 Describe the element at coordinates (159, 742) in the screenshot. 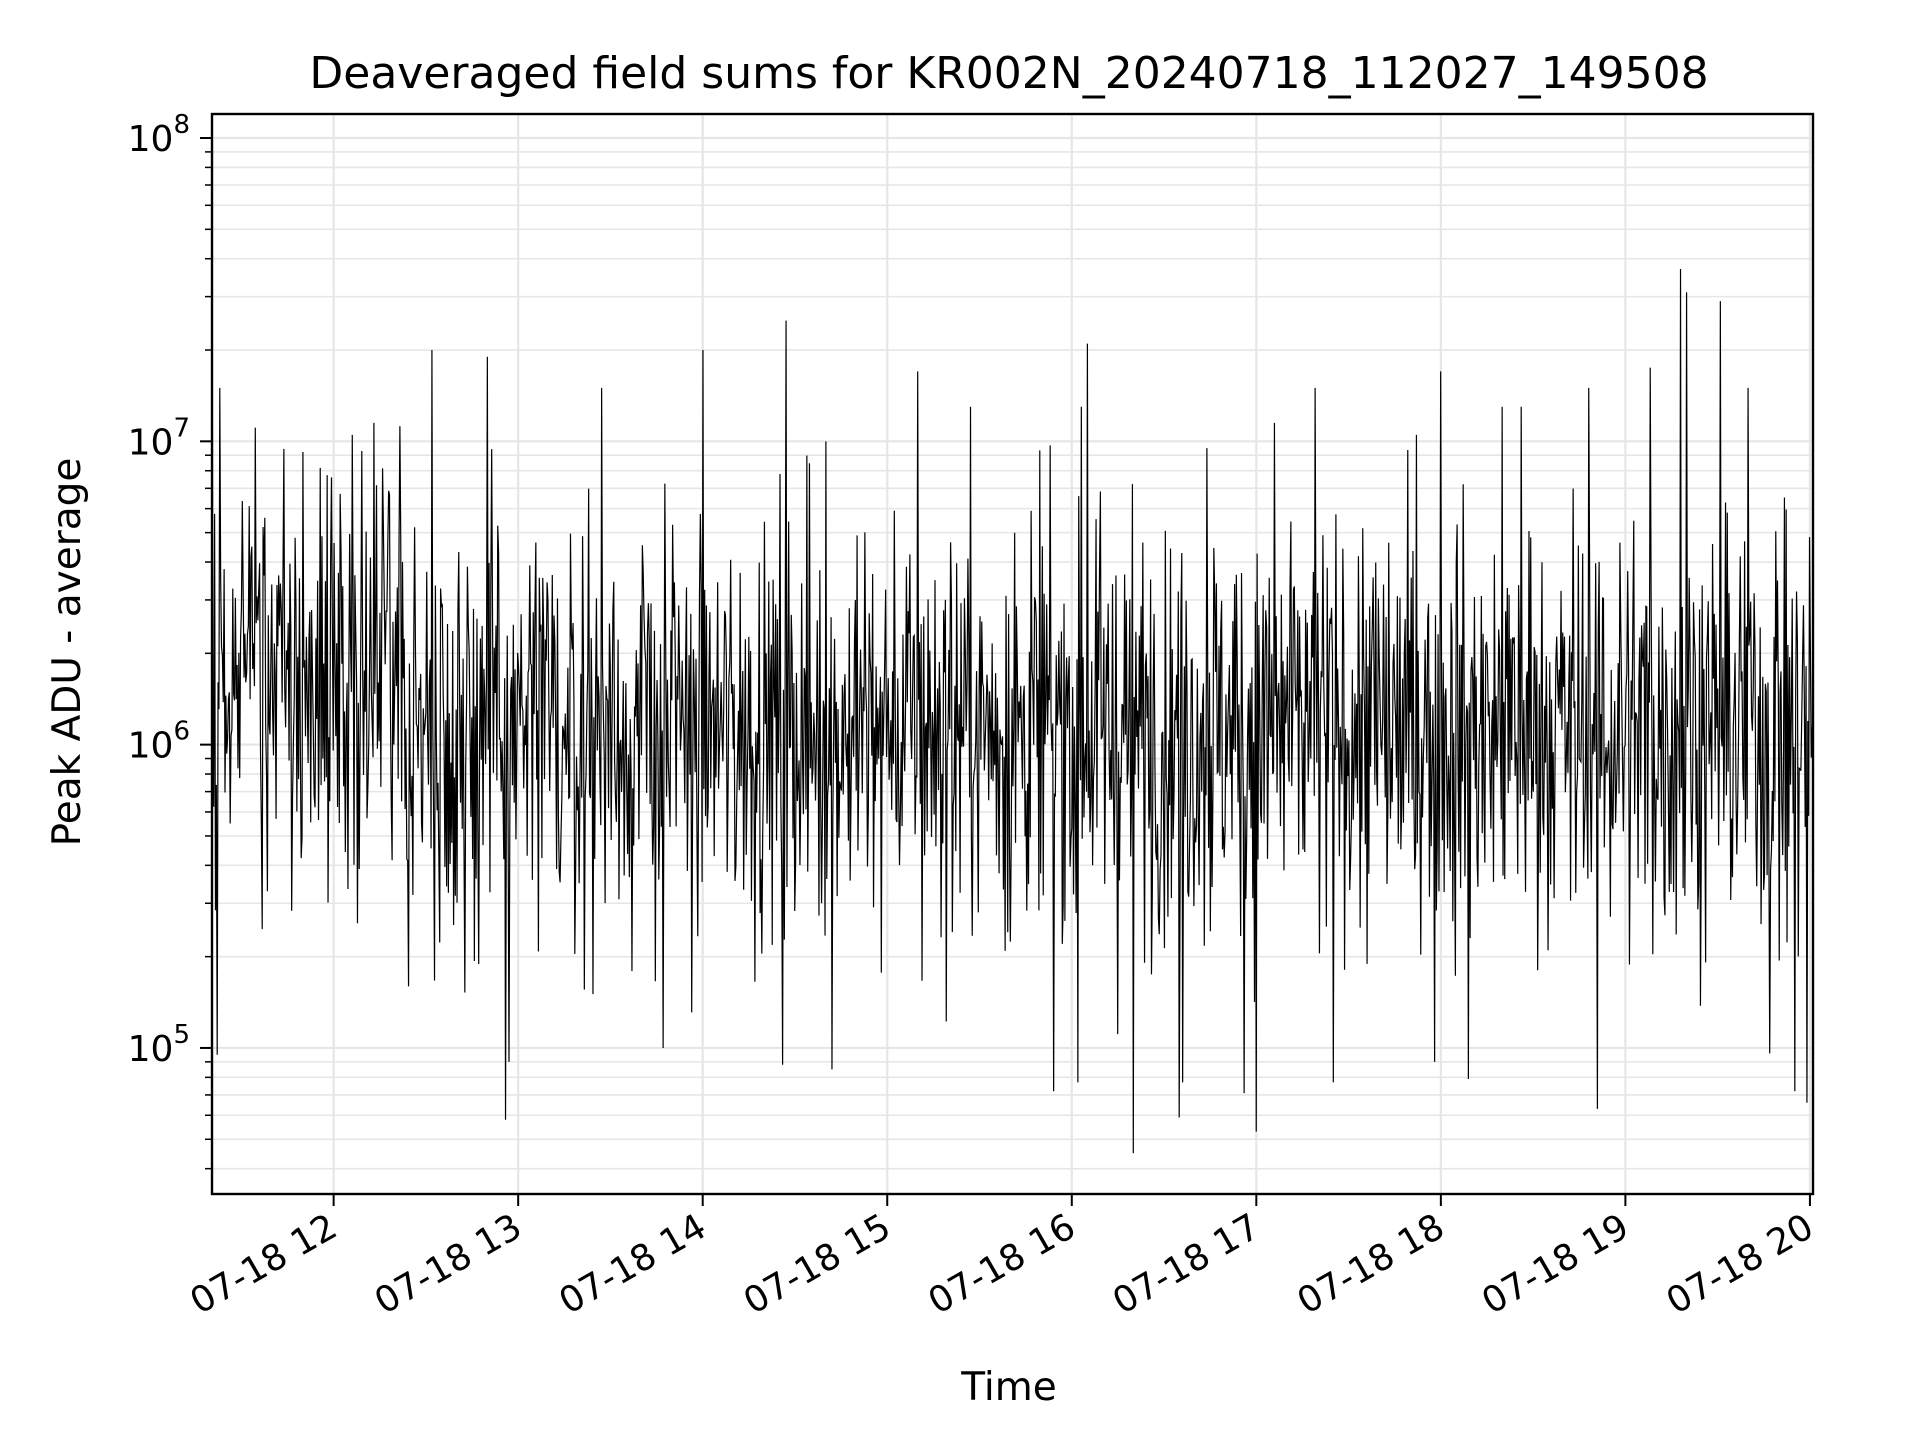

I see `y-tick-label: 10⁶` at that location.